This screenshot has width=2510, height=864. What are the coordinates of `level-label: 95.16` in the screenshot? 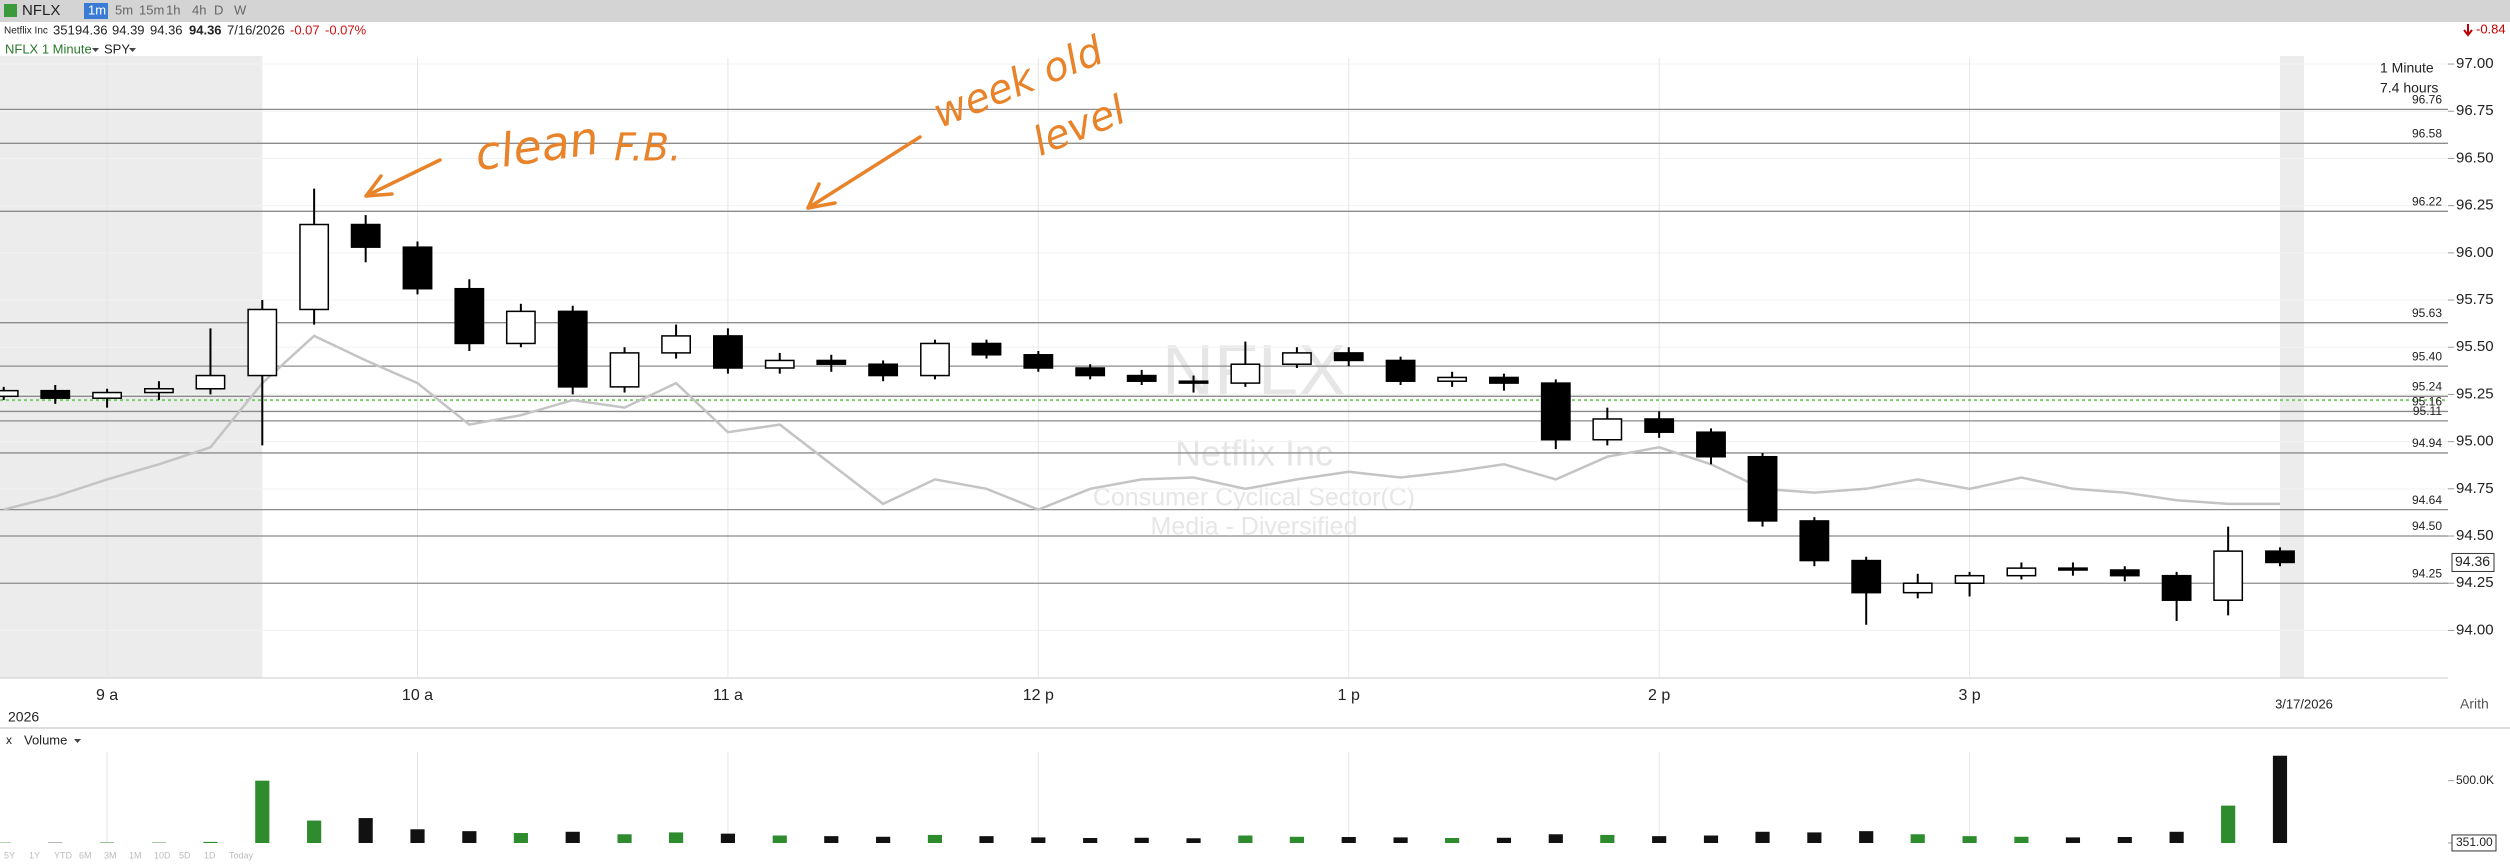 It's located at (2427, 402).